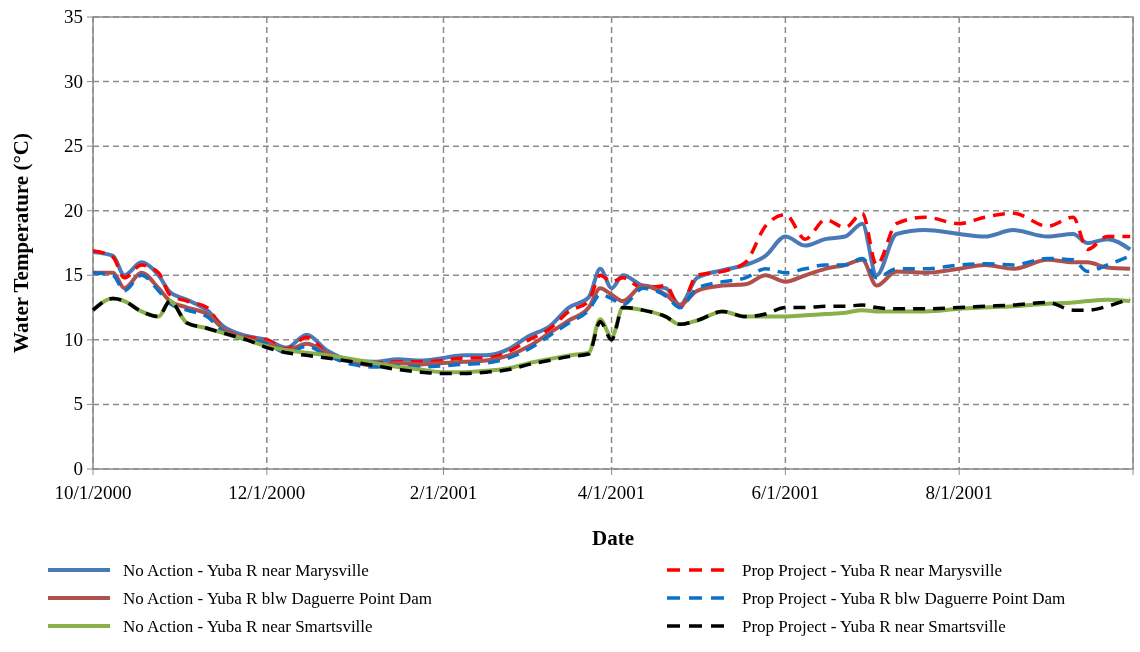 This screenshot has height=652, width=1140. Describe the element at coordinates (248, 626) in the screenshot. I see `legend-label: No Action - Yuba R near Smartsville` at that location.